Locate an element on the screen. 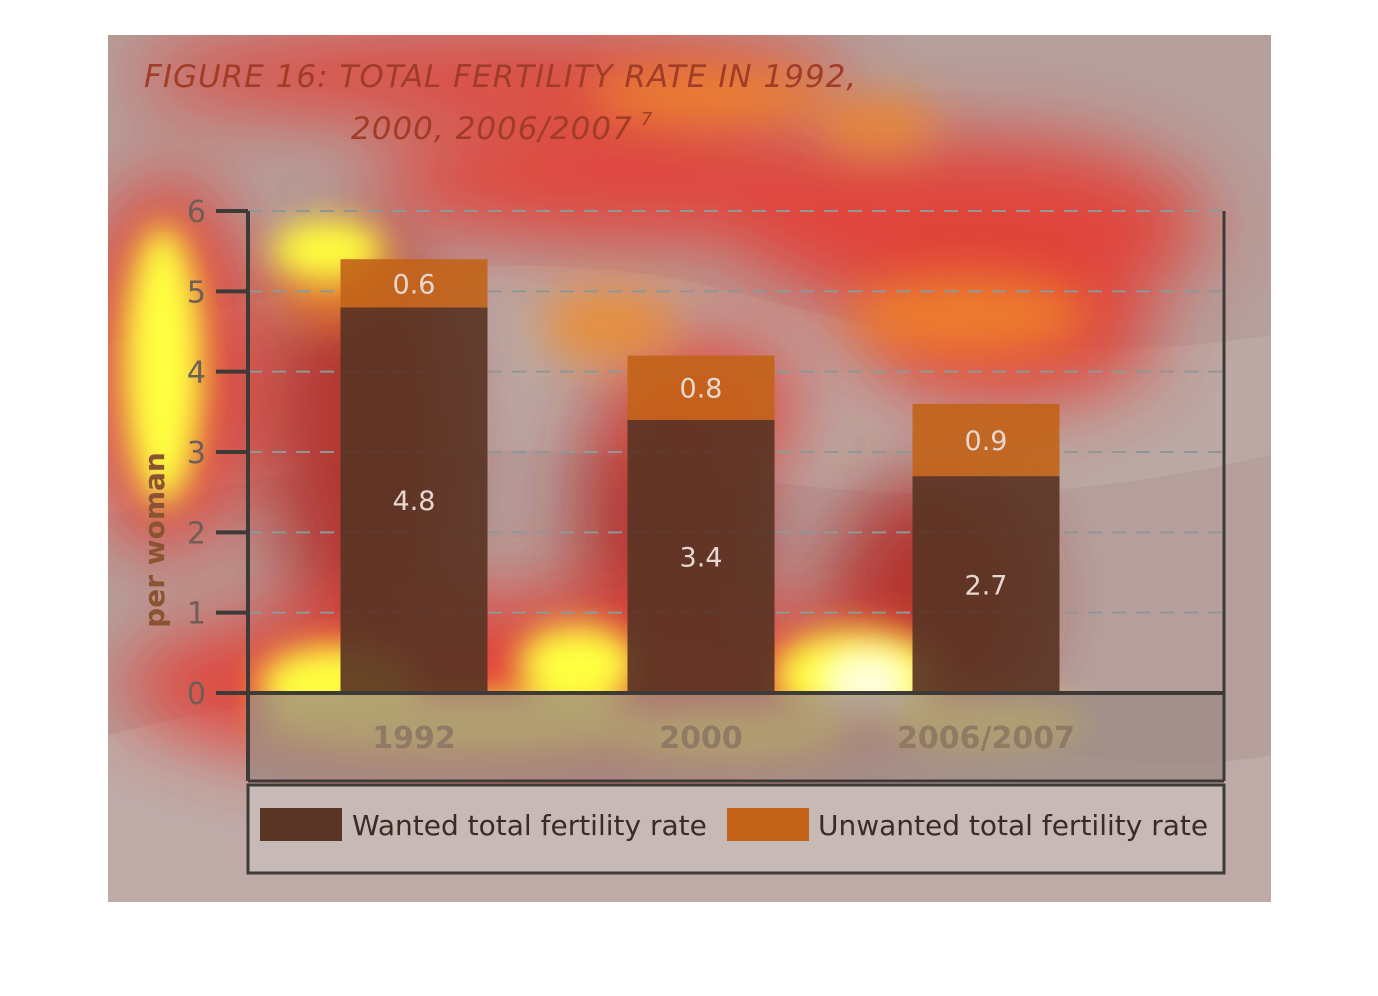  data-label-wanted: 4.8 is located at coordinates (414, 501).